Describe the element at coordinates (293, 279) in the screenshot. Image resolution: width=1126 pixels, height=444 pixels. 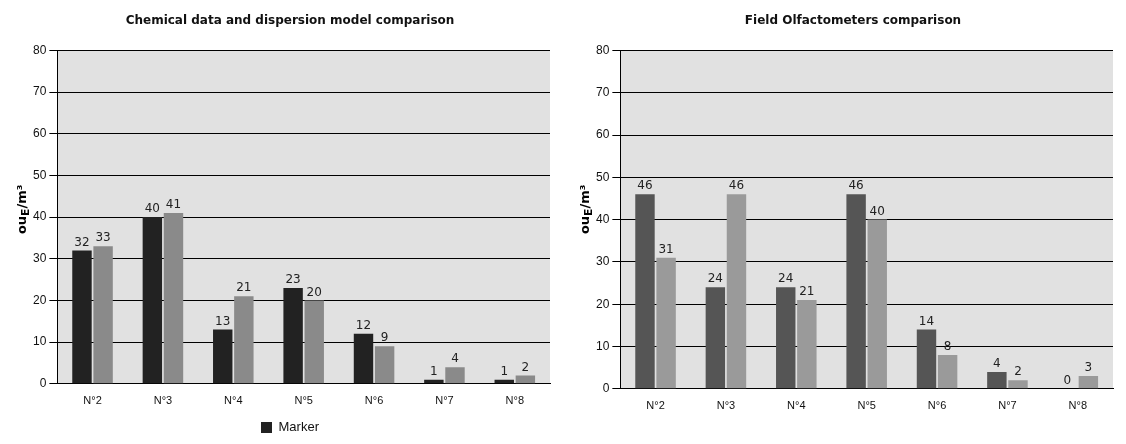
I see `data-label: 23` at that location.